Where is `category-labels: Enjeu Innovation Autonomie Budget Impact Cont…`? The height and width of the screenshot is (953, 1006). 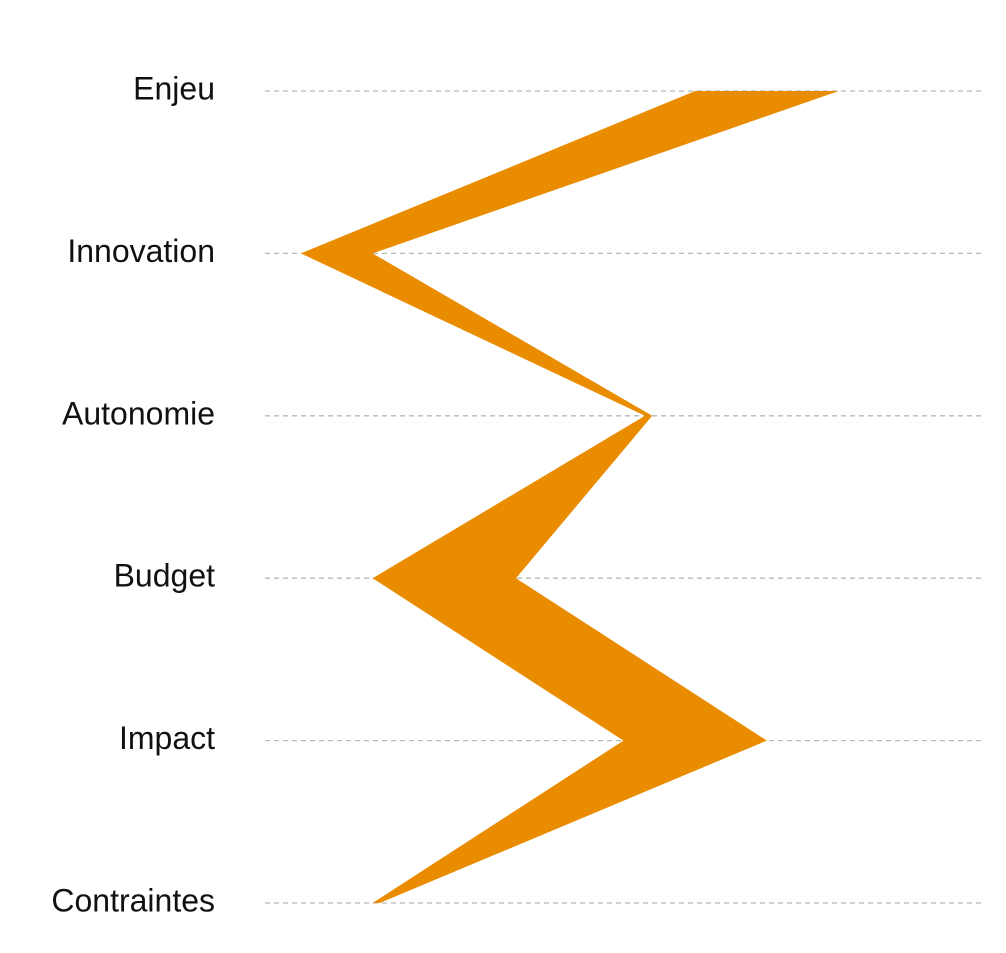
category-labels: Enjeu Innovation Autonomie Budget Impact Cont… is located at coordinates (133, 494).